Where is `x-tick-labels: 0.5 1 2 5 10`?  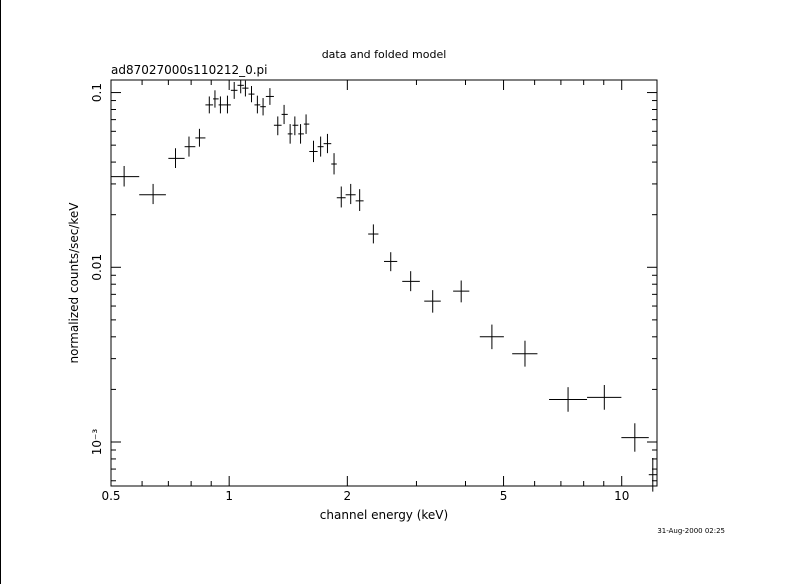 x-tick-labels: 0.5 1 2 5 10 is located at coordinates (365, 496).